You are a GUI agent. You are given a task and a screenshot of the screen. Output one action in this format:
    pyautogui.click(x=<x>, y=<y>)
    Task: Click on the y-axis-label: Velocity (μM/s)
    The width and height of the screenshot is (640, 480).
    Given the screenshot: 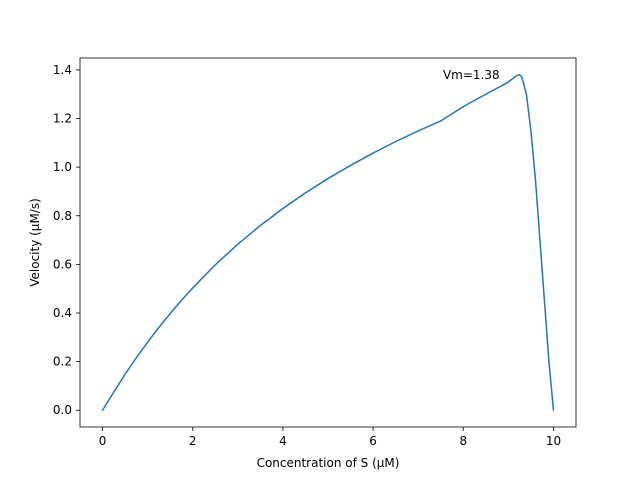 What is the action you would take?
    pyautogui.click(x=35, y=242)
    